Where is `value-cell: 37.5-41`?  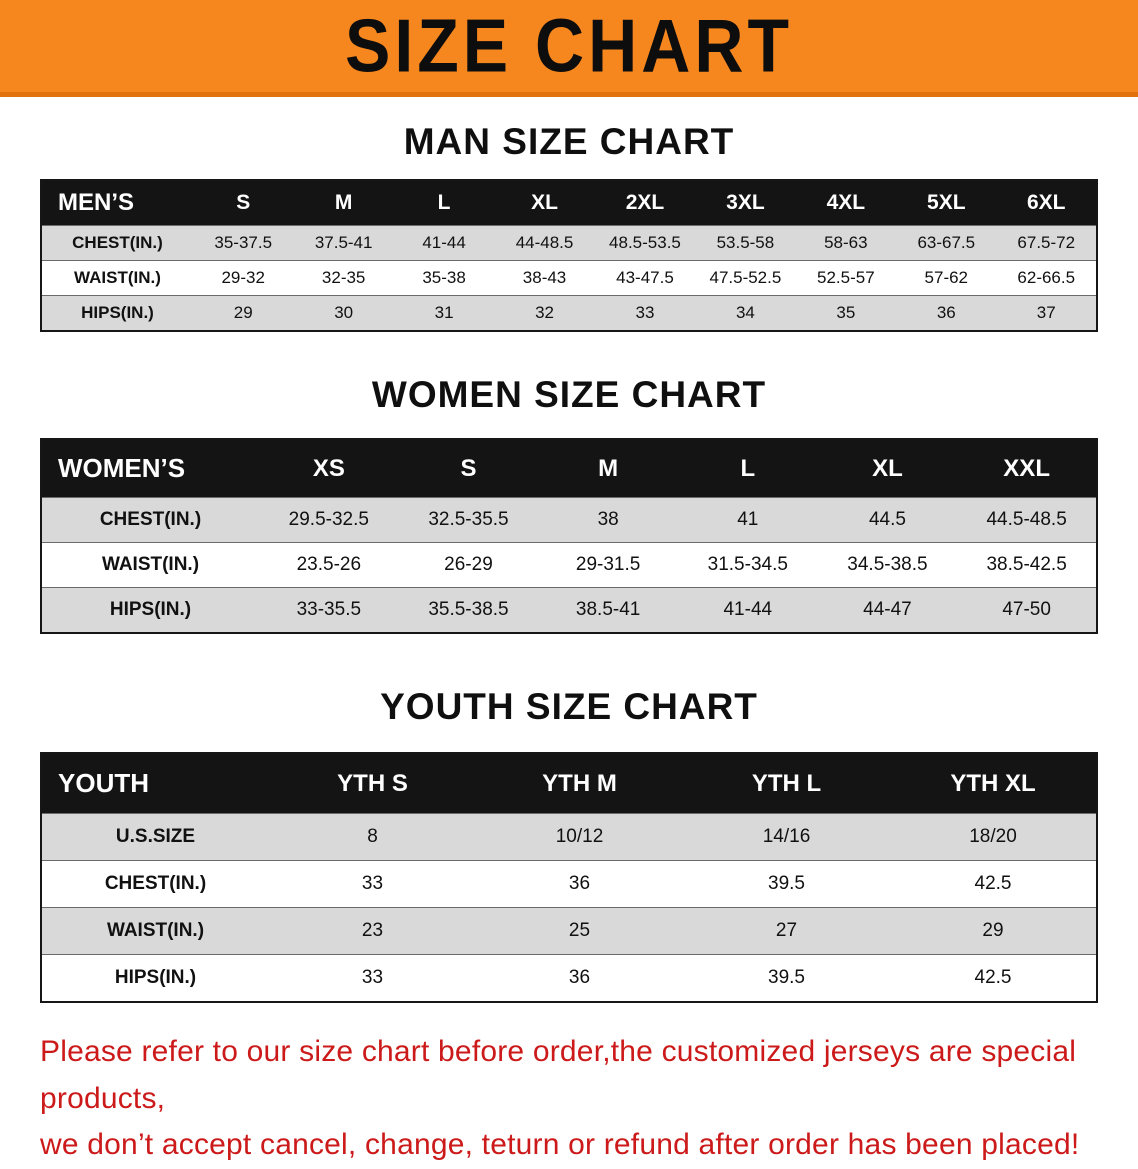
value-cell: 37.5-41 is located at coordinates (343, 243).